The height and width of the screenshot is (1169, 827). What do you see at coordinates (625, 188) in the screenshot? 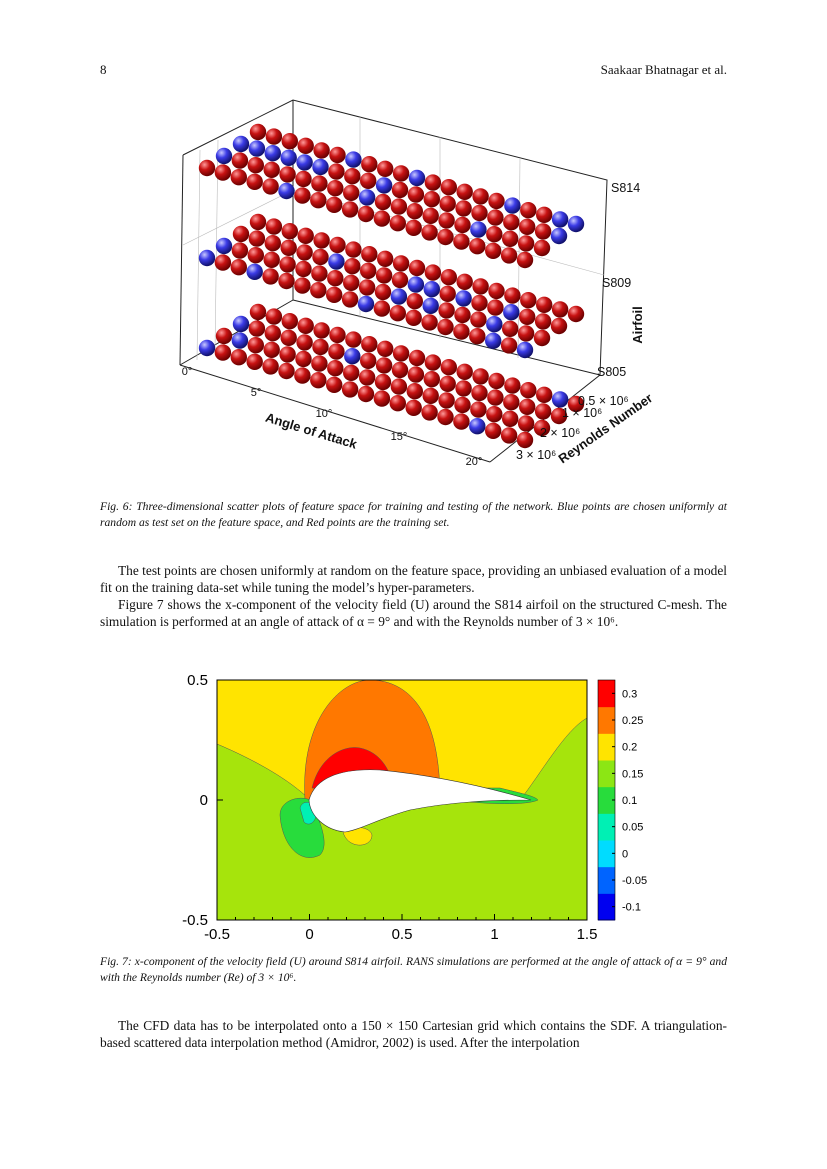
I see `airfoil-tick: S814` at bounding box center [625, 188].